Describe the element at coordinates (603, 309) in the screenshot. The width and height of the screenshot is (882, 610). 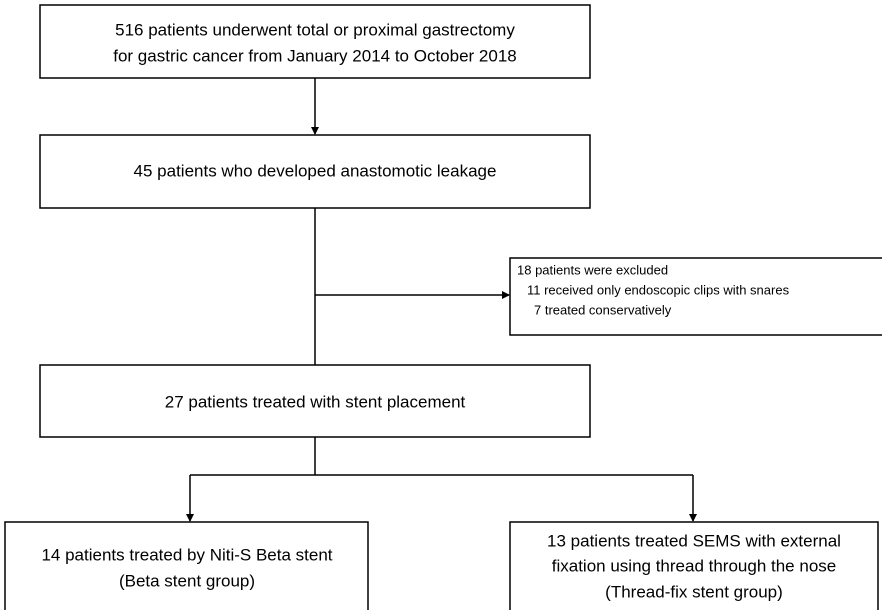
I see `box-text: 7 treated conservatively` at that location.